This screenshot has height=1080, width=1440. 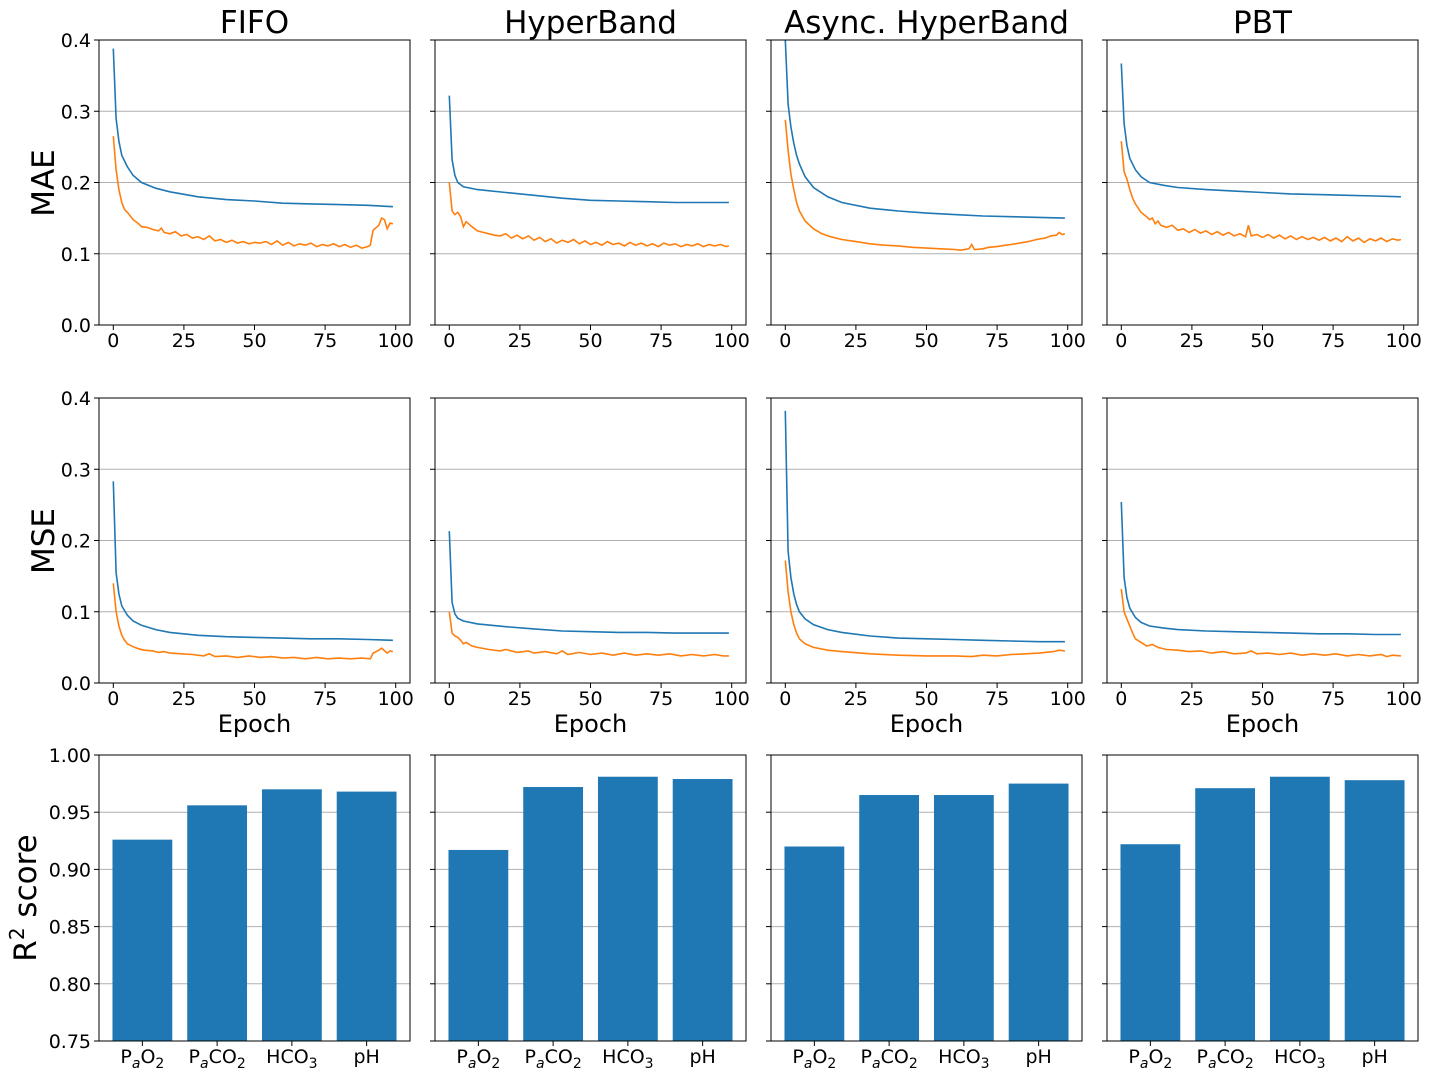 What do you see at coordinates (217, 923) in the screenshot?
I see `fifo-r-score-bar-paco2` at bounding box center [217, 923].